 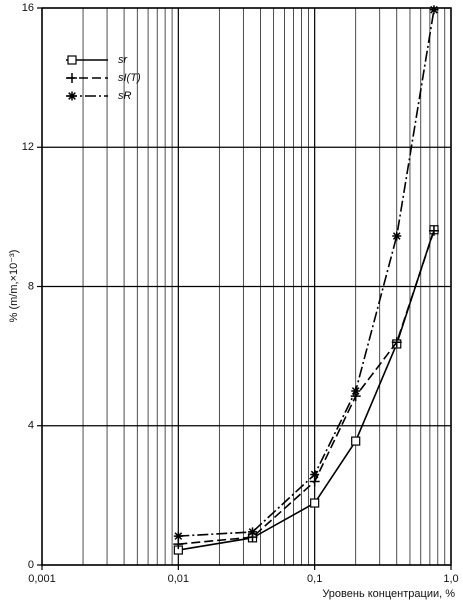 What do you see at coordinates (28, 147) in the screenshot?
I see `y-tick-label: 12` at bounding box center [28, 147].